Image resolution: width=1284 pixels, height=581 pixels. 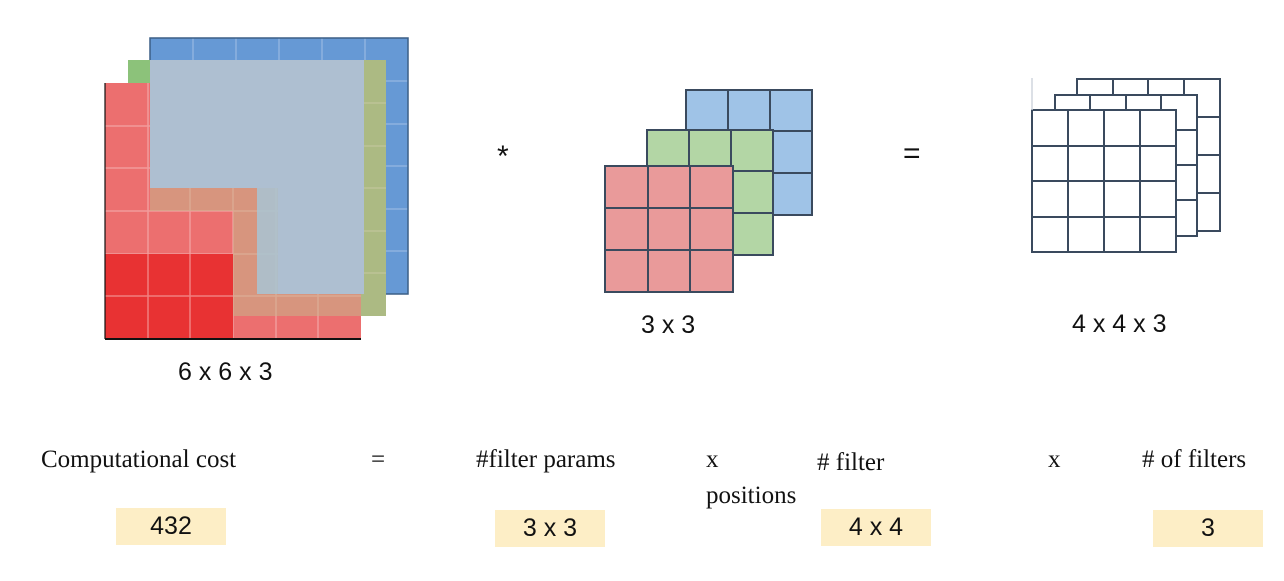 What do you see at coordinates (546, 459) in the screenshot?
I see `filter-params-label: #filter params` at bounding box center [546, 459].